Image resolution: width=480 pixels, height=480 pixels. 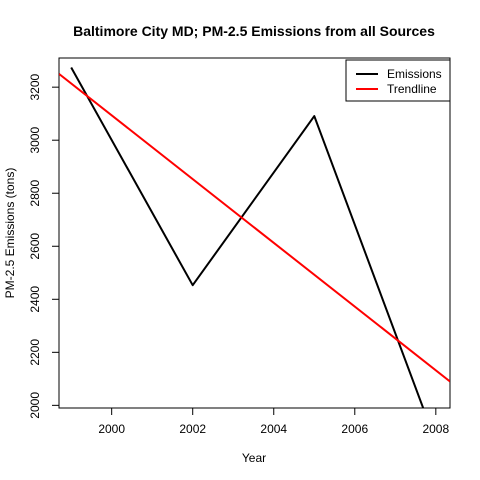 I want to click on x-axis: 2000 2002 2004 2006 2008, so click(x=273, y=422).